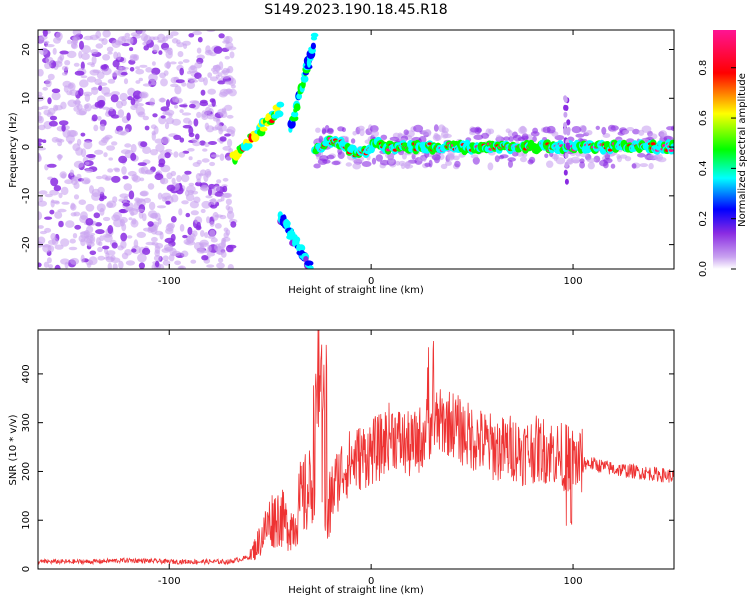 The width and height of the screenshot is (750, 600). Describe the element at coordinates (169, 281) in the screenshot. I see `x-tick-label: -100` at that location.